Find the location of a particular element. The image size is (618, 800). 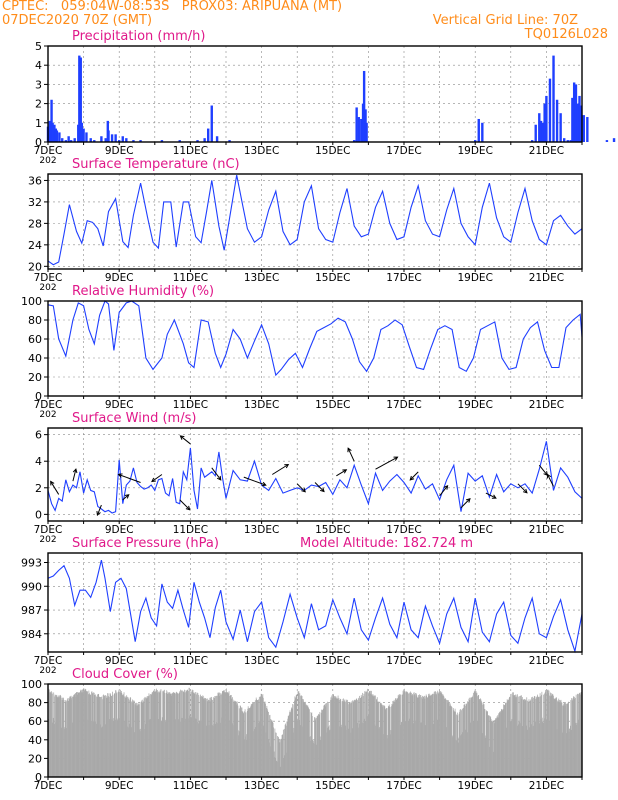

wind-arrowhead is located at coordinates (412, 478).